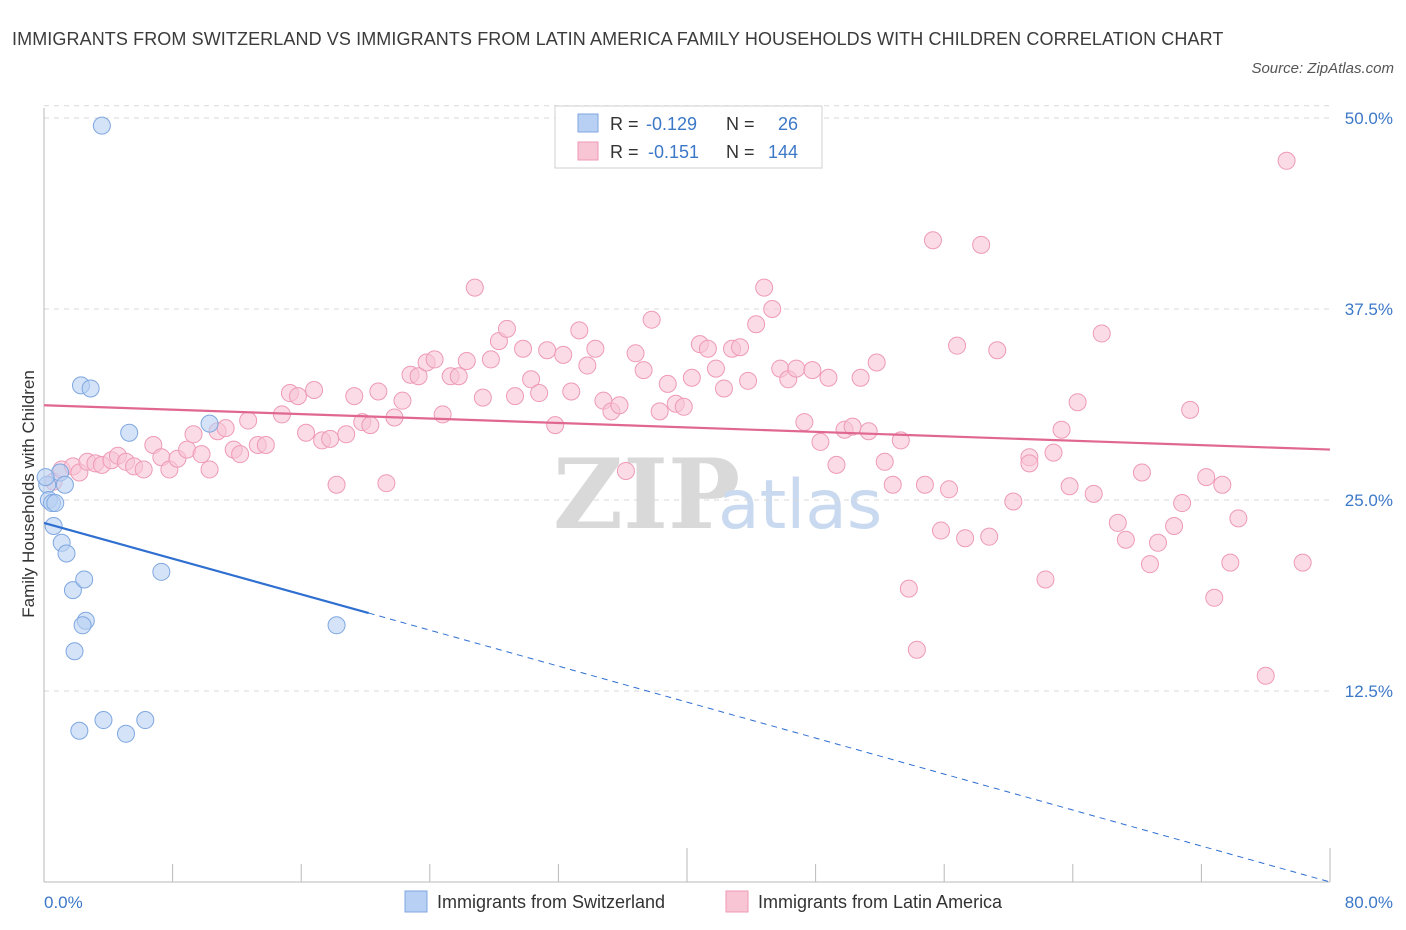  I want to click on stats-swatch-latin-america, so click(588, 151).